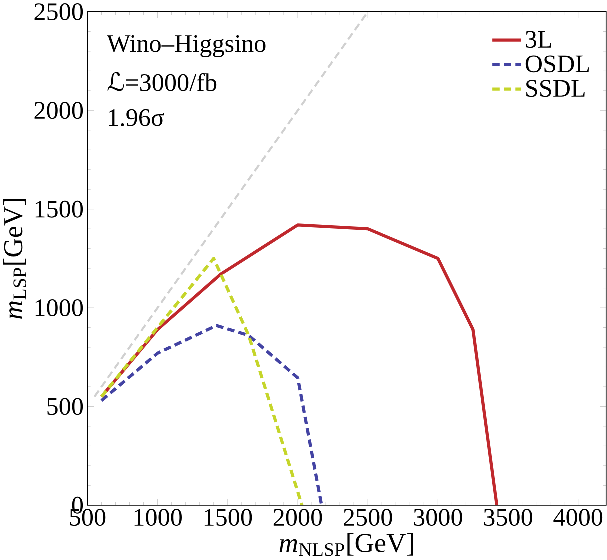  What do you see at coordinates (66, 407) in the screenshot?
I see `y-tick-label: 500` at bounding box center [66, 407].